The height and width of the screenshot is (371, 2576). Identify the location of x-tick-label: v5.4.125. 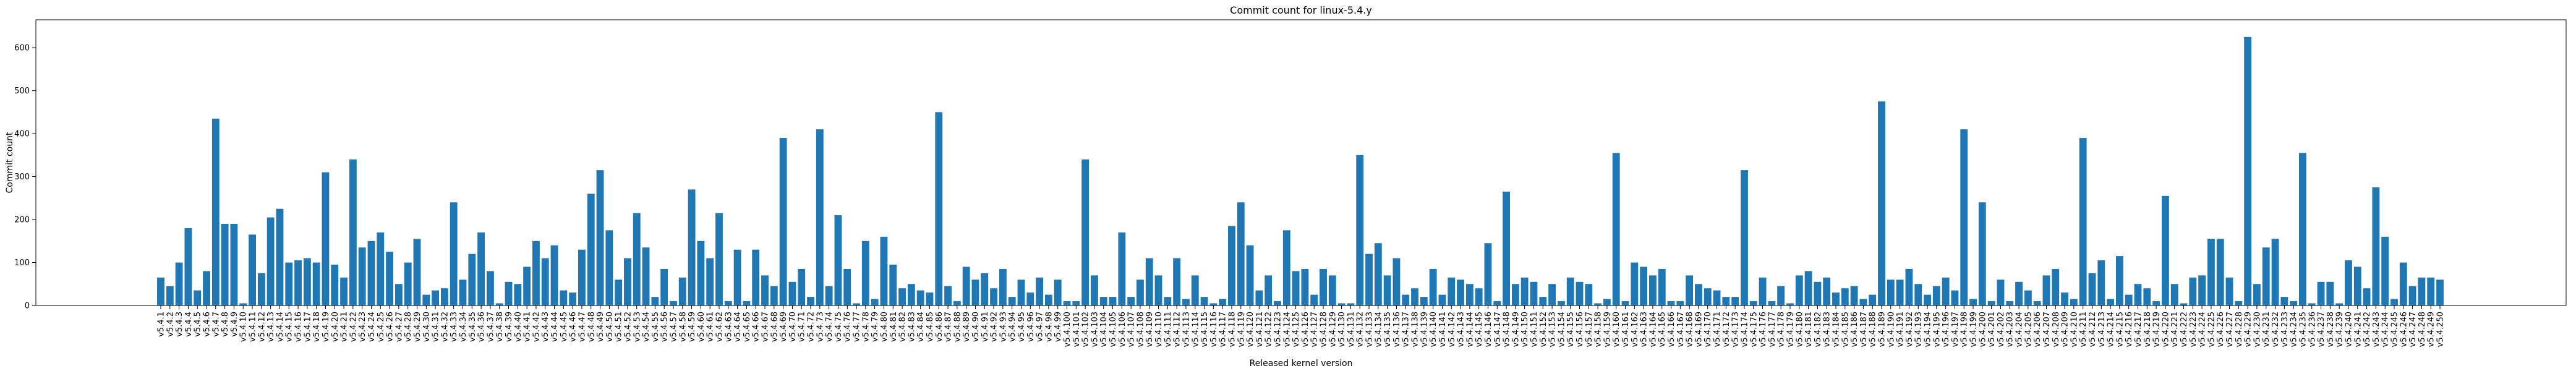
(1296, 329).